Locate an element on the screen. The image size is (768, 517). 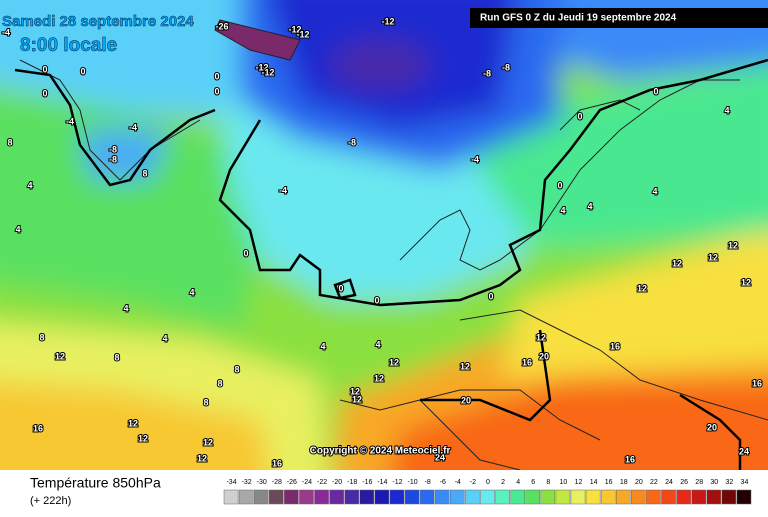
run-info: Run GFS 0 Z du Jeudi 19 septembre 2024 is located at coordinates (578, 18).